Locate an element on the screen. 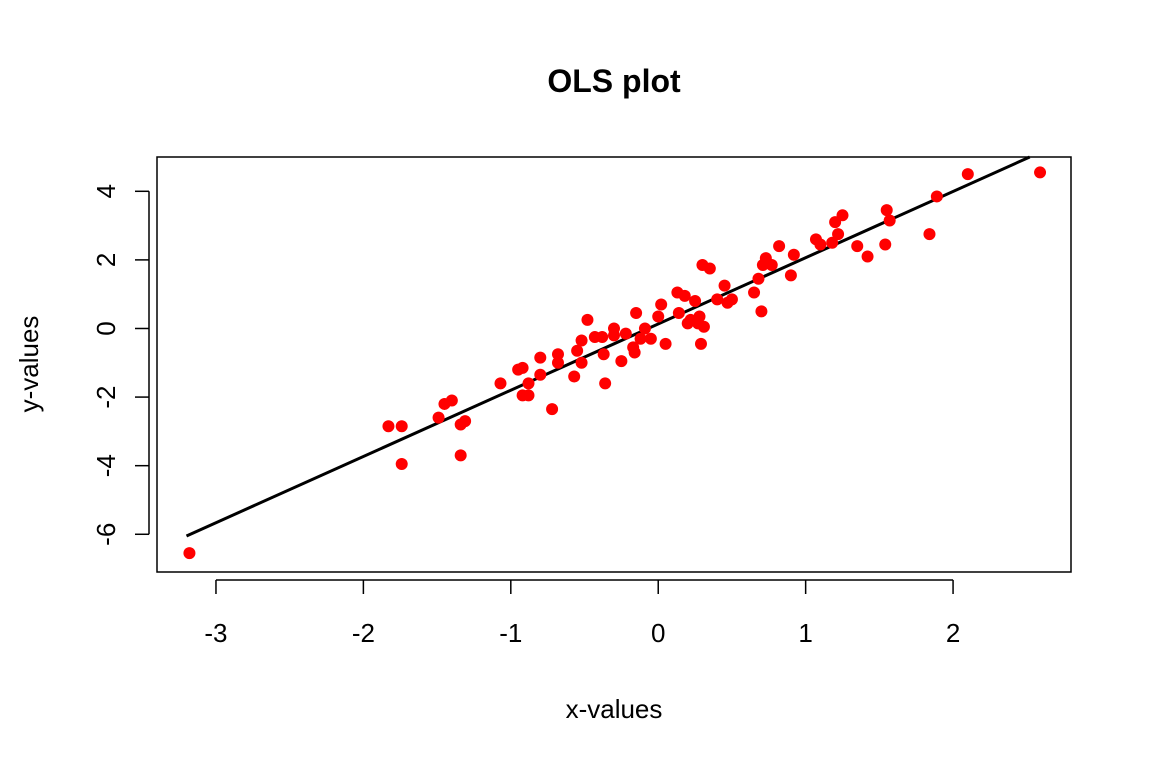  y-axis: -6 -4 -2 0 2 4 is located at coordinates (120, 365).